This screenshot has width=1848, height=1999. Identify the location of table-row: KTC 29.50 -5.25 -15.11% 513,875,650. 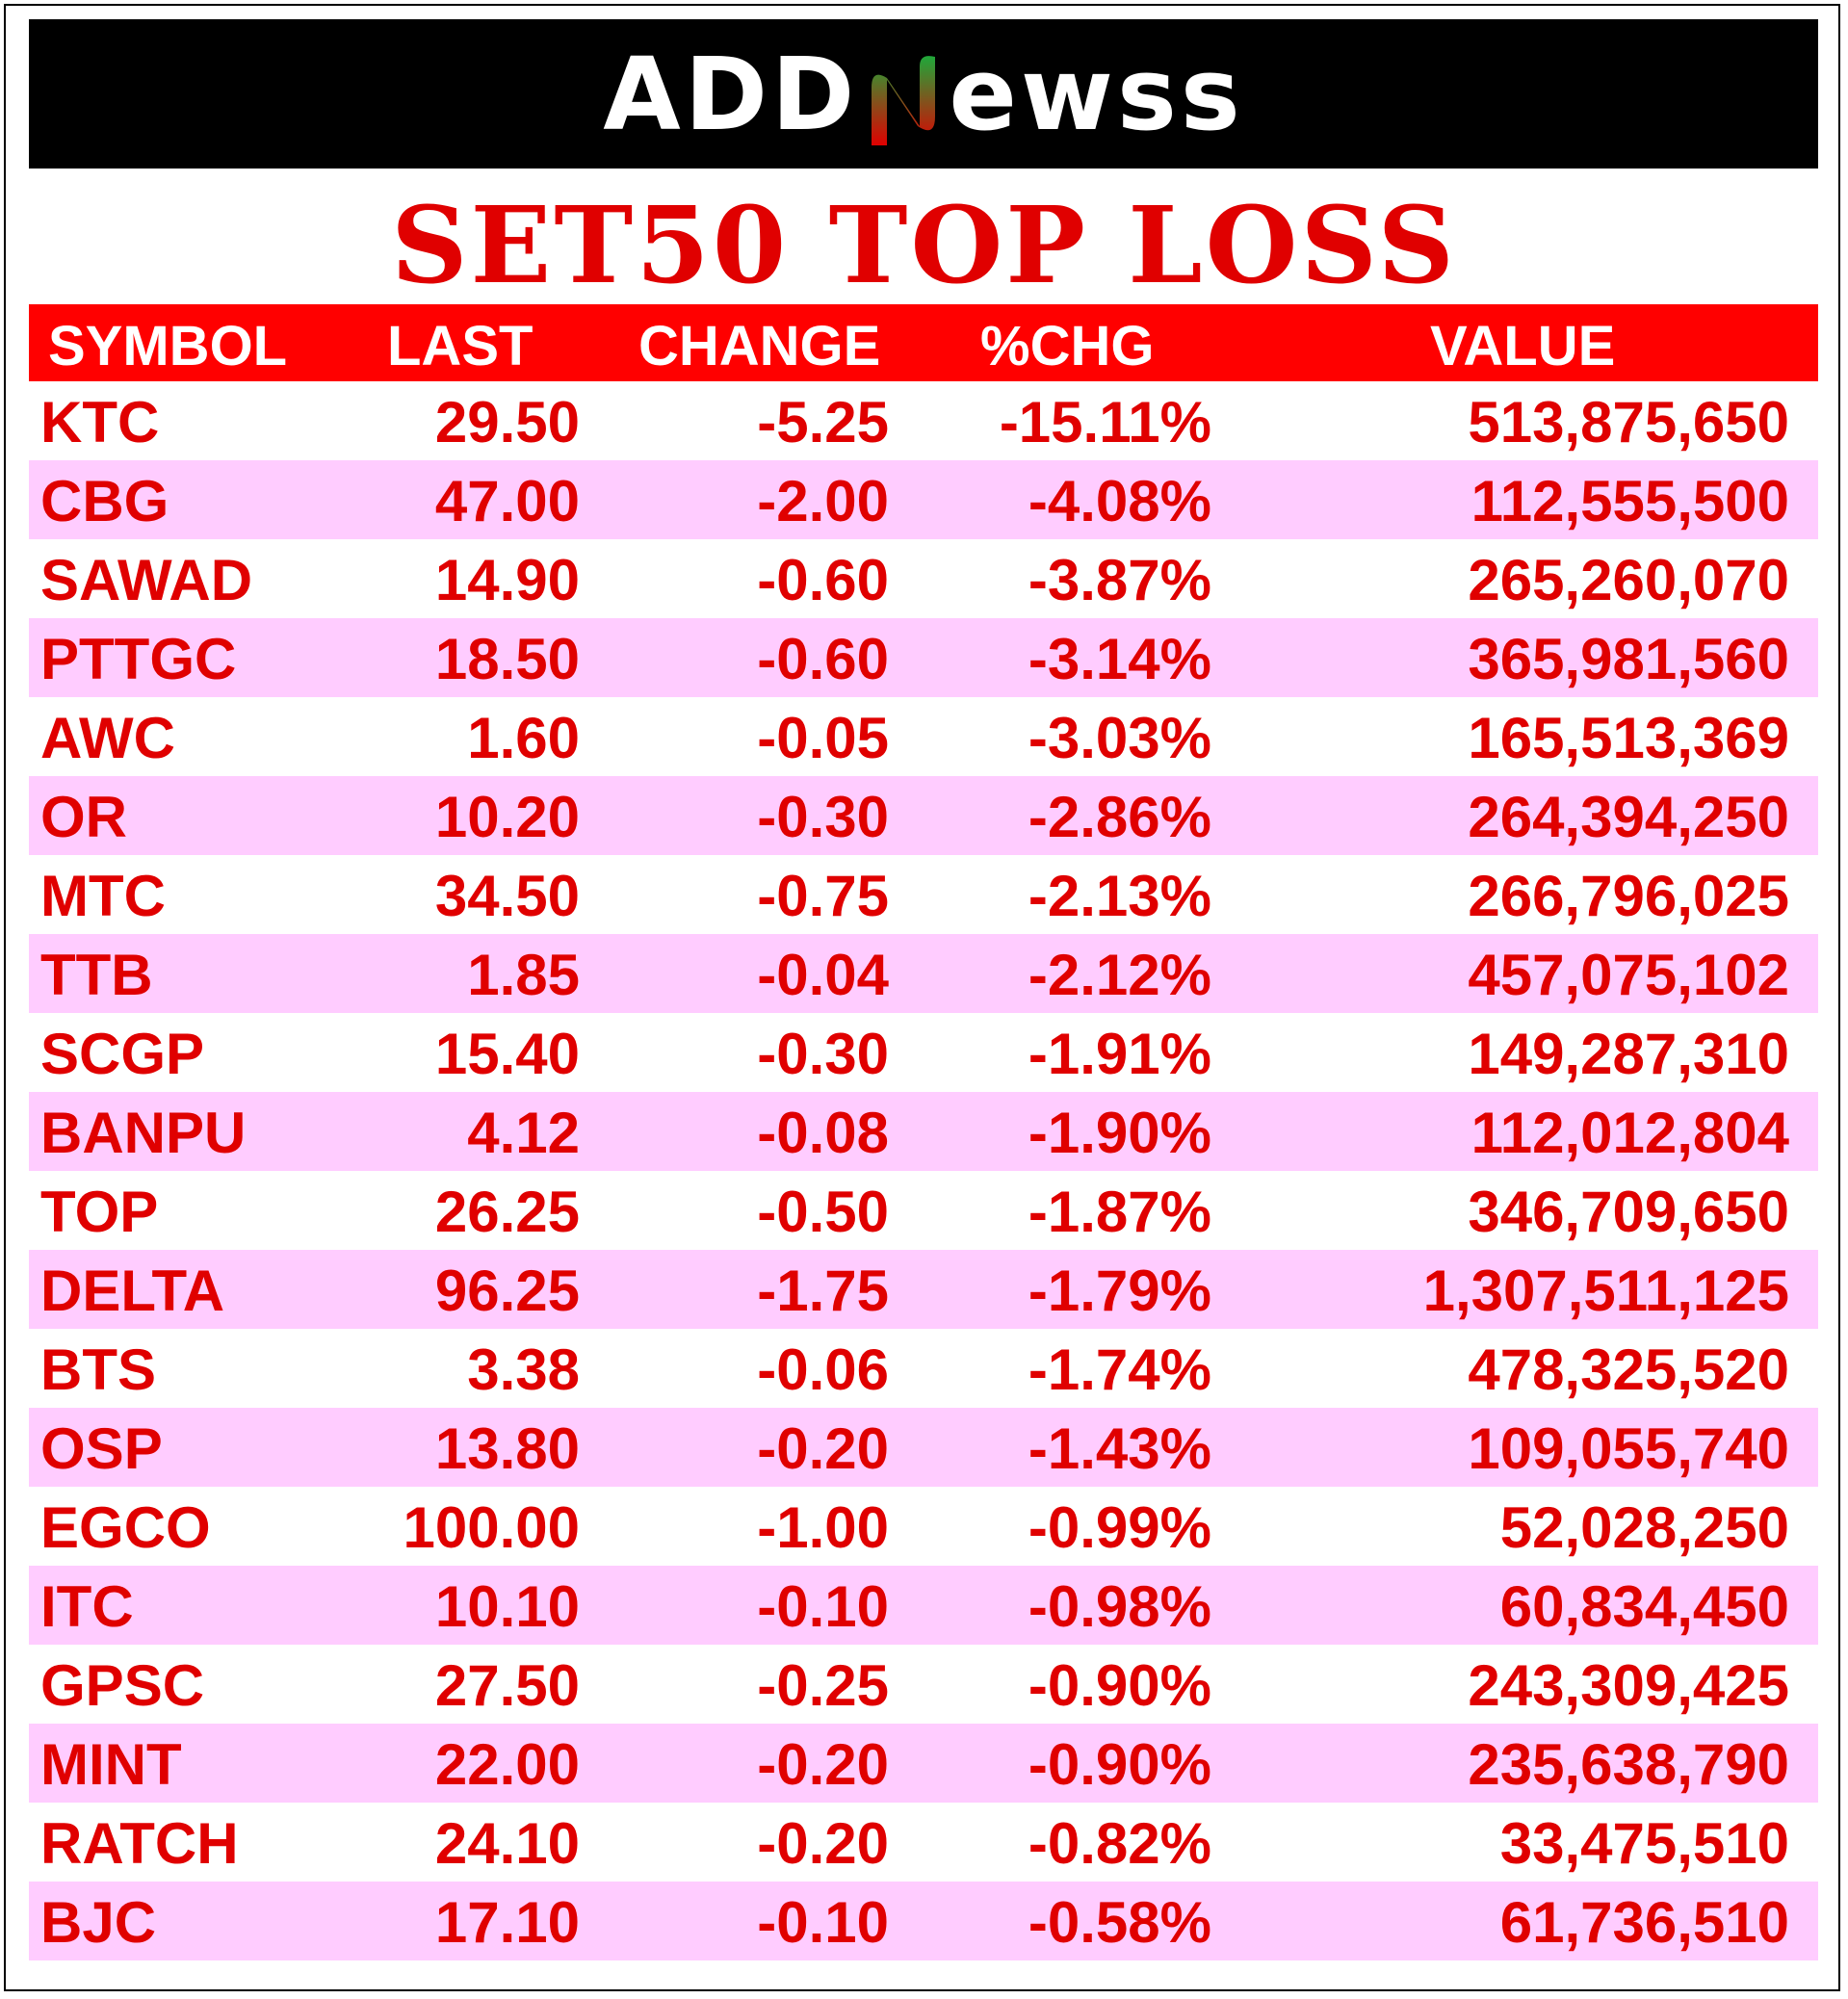
(923, 421).